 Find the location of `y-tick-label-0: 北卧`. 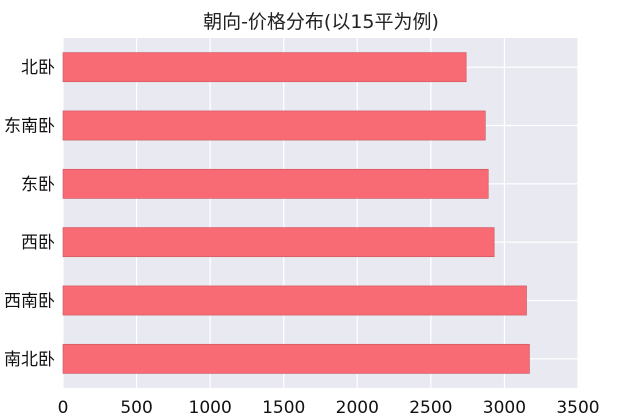

y-tick-label-0: 北卧 is located at coordinates (38, 68).